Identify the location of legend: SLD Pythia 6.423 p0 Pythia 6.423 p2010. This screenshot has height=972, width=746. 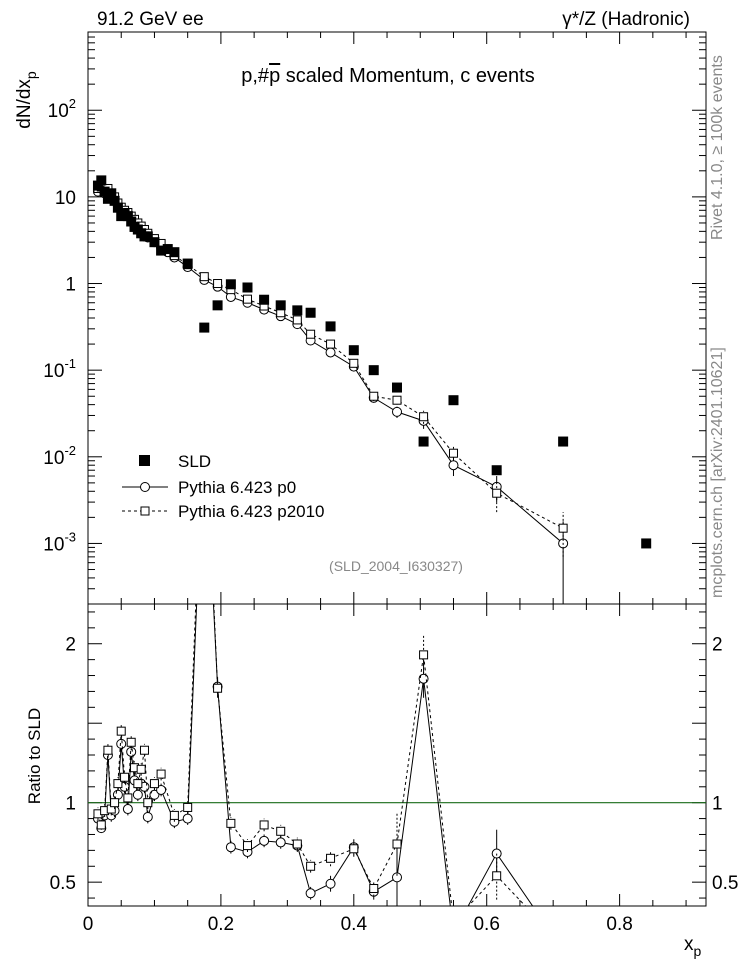
(223, 486).